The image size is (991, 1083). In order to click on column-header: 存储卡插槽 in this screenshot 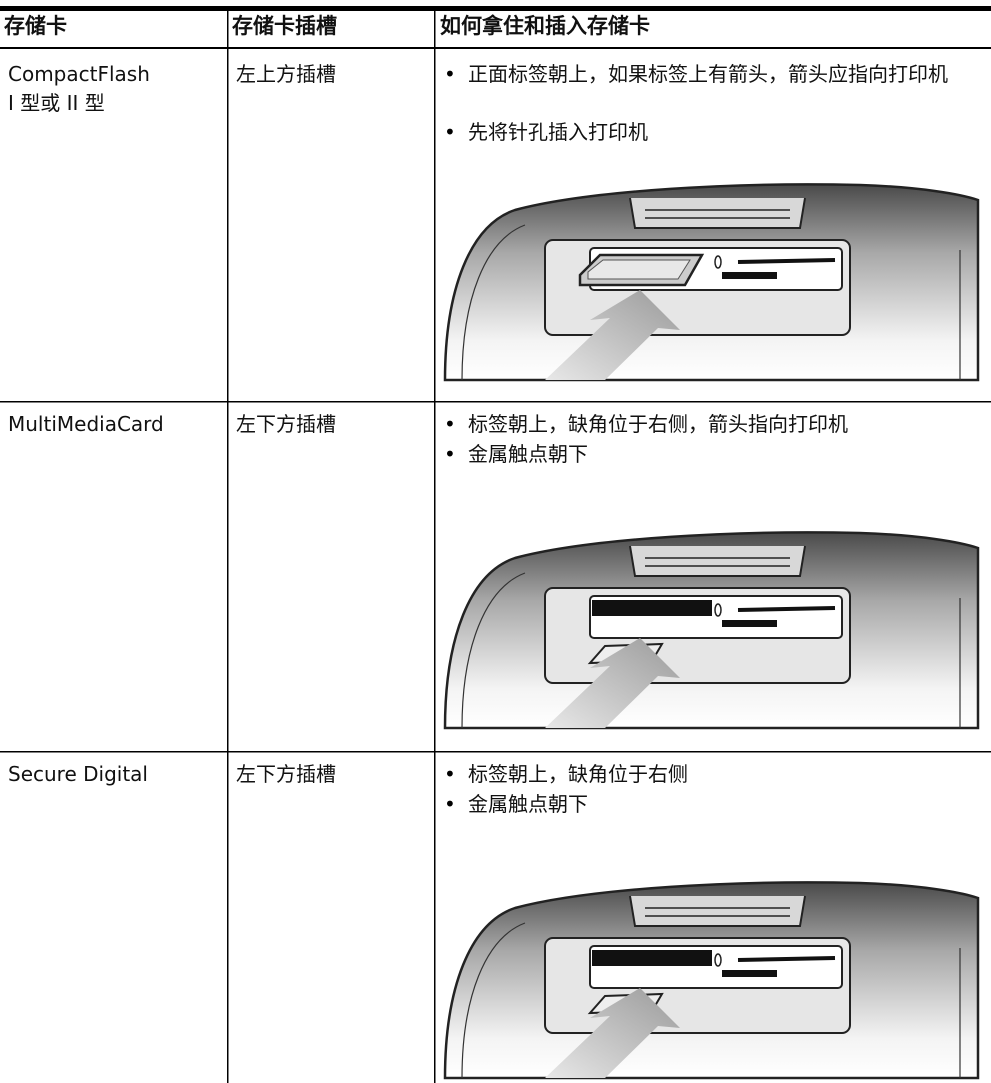, I will do `click(284, 26)`.